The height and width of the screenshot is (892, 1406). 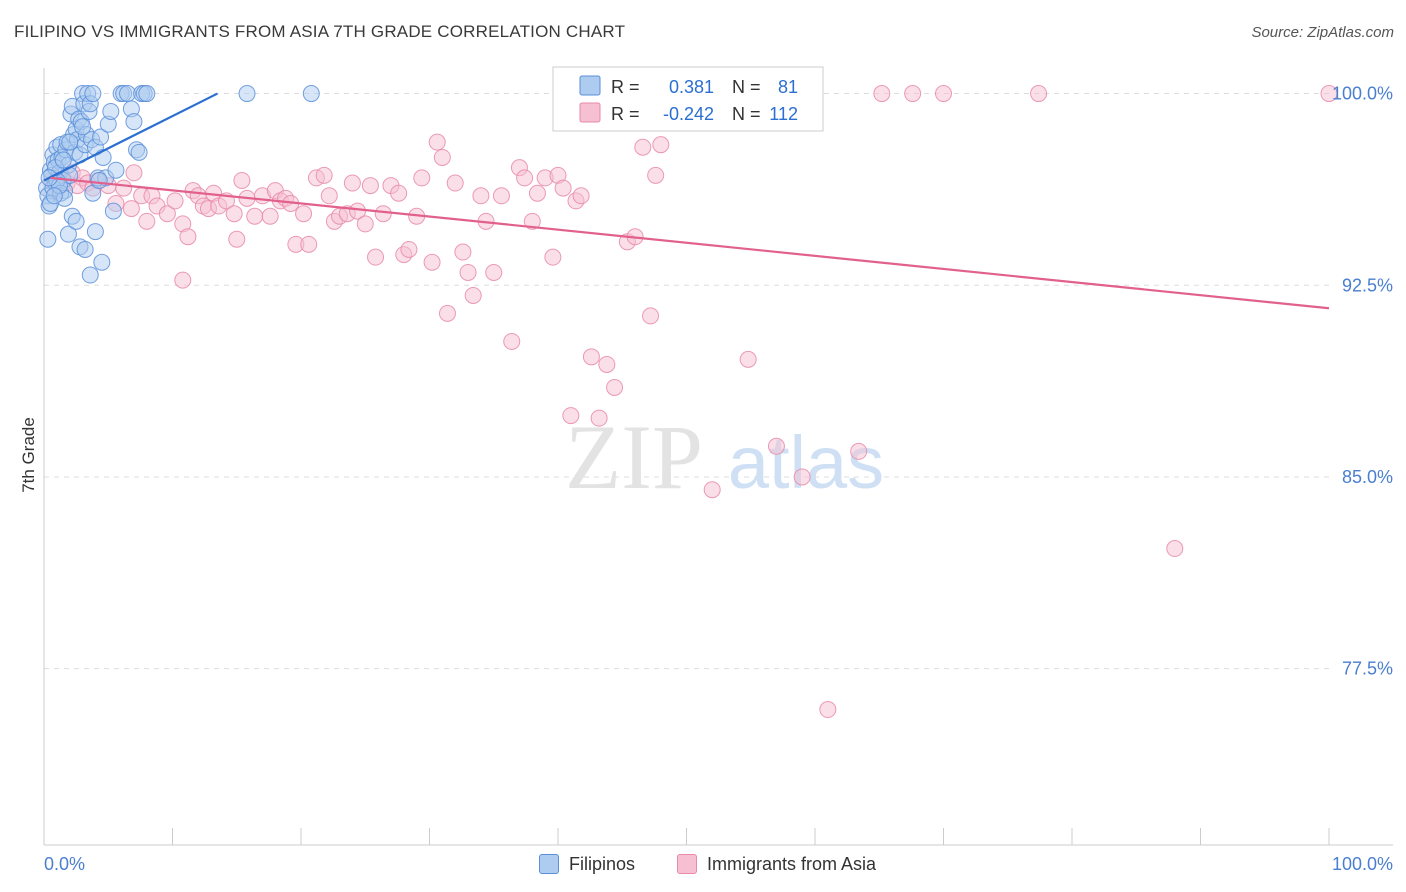 I want to click on y-tick-label-0: 77.5%, so click(x=1367, y=669).